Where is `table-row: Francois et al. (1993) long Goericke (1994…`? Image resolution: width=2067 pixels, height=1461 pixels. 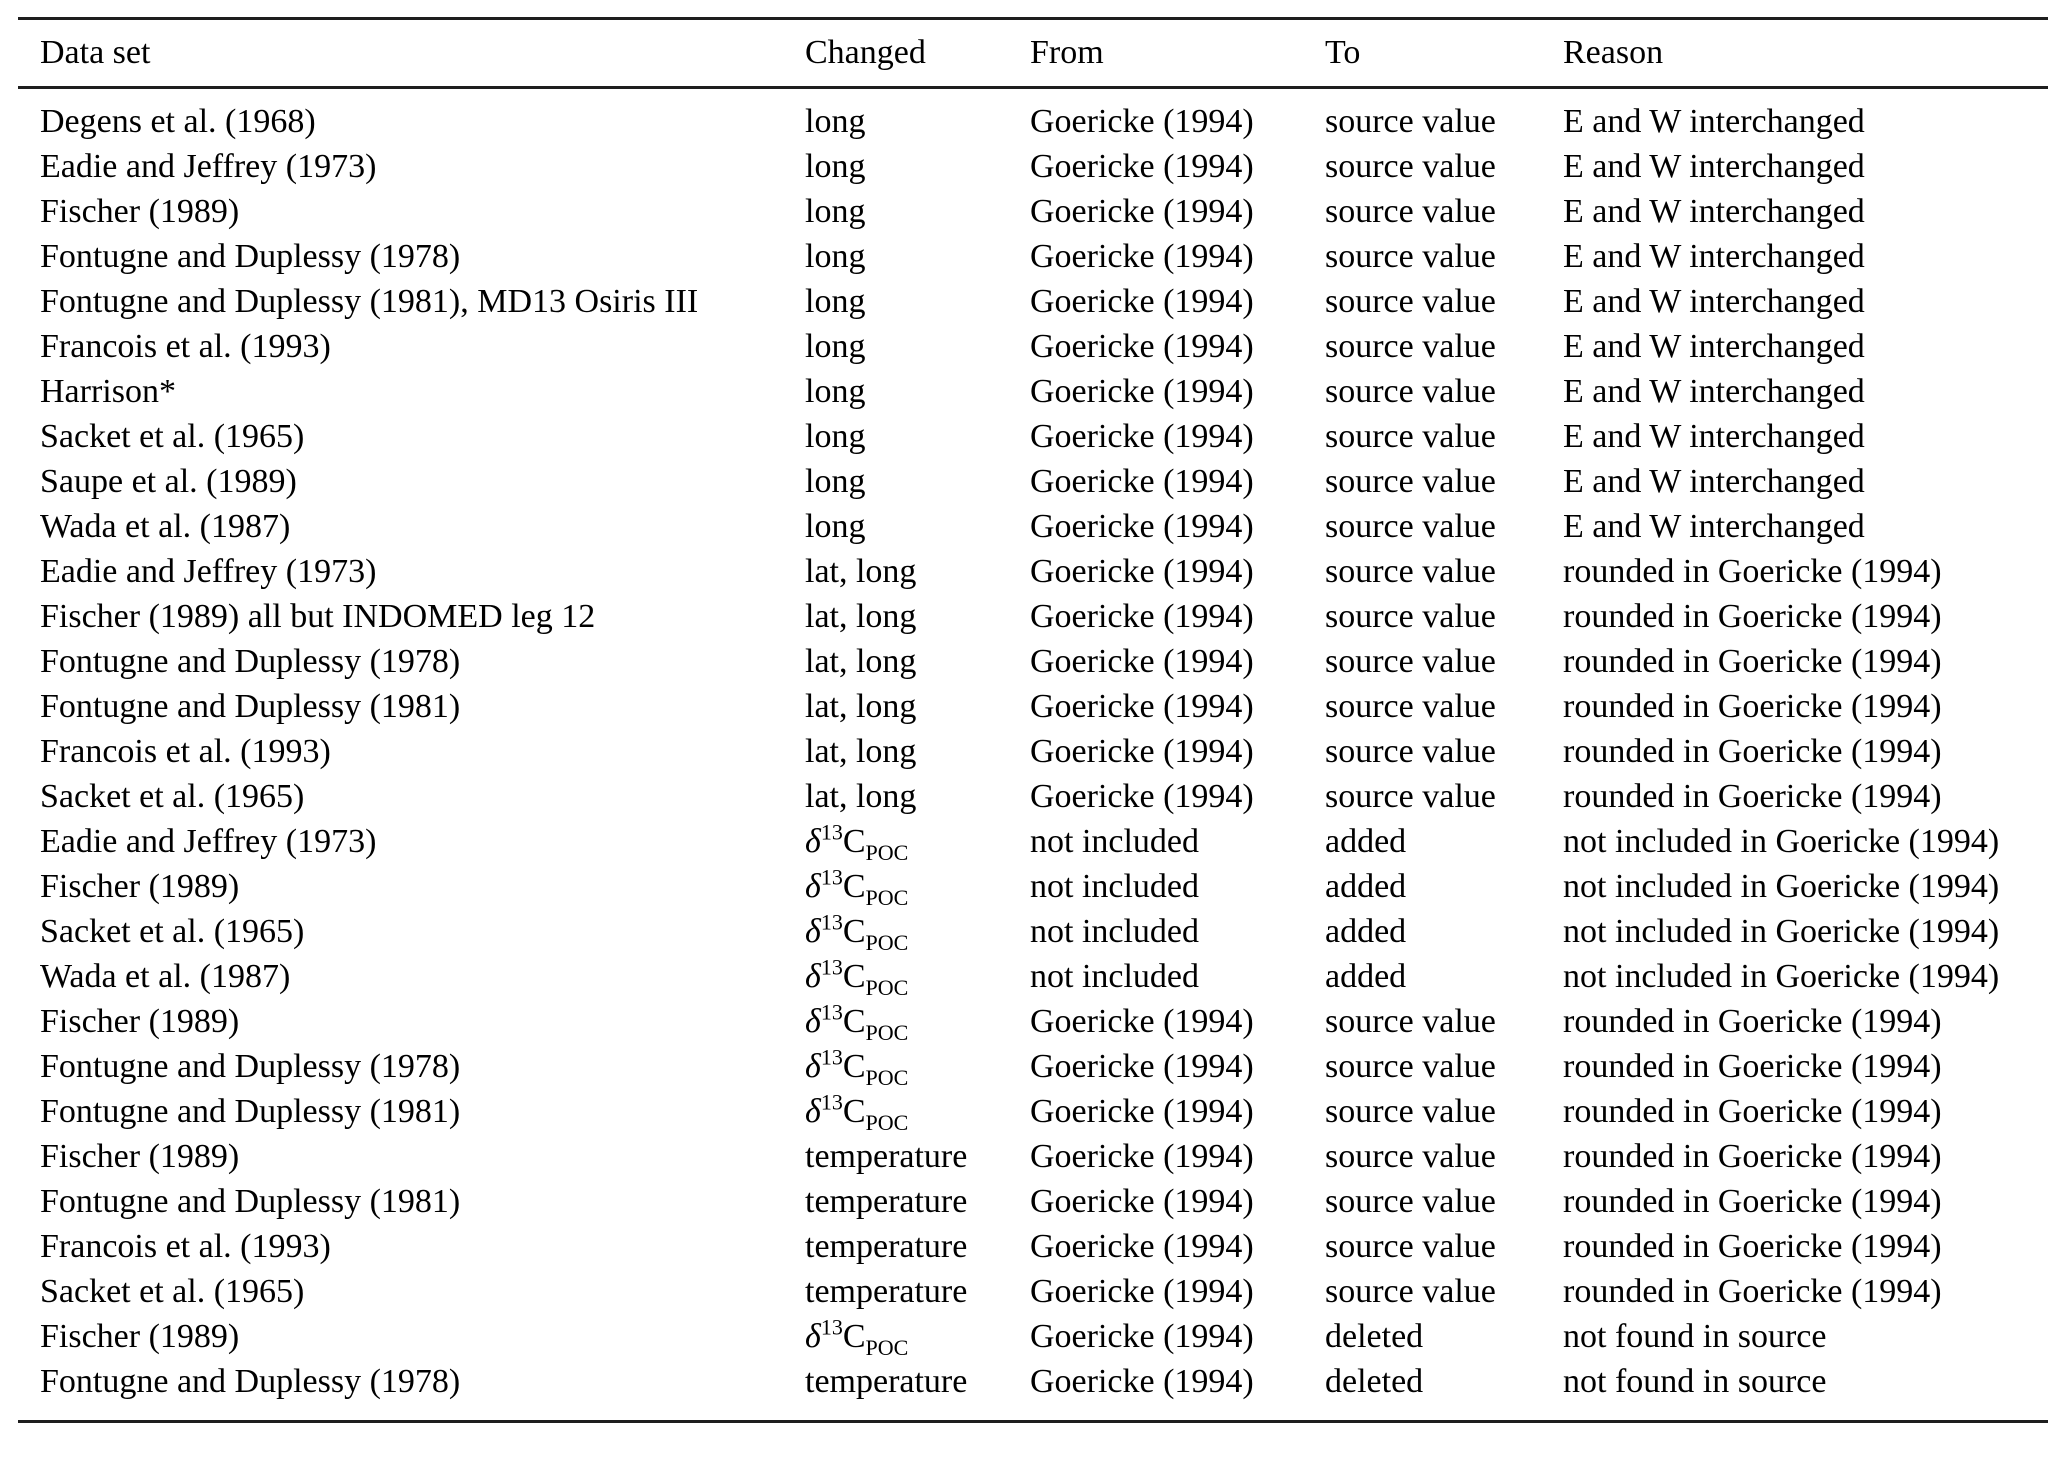
table-row: Francois et al. (1993) long Goericke (1994… is located at coordinates (1033, 346).